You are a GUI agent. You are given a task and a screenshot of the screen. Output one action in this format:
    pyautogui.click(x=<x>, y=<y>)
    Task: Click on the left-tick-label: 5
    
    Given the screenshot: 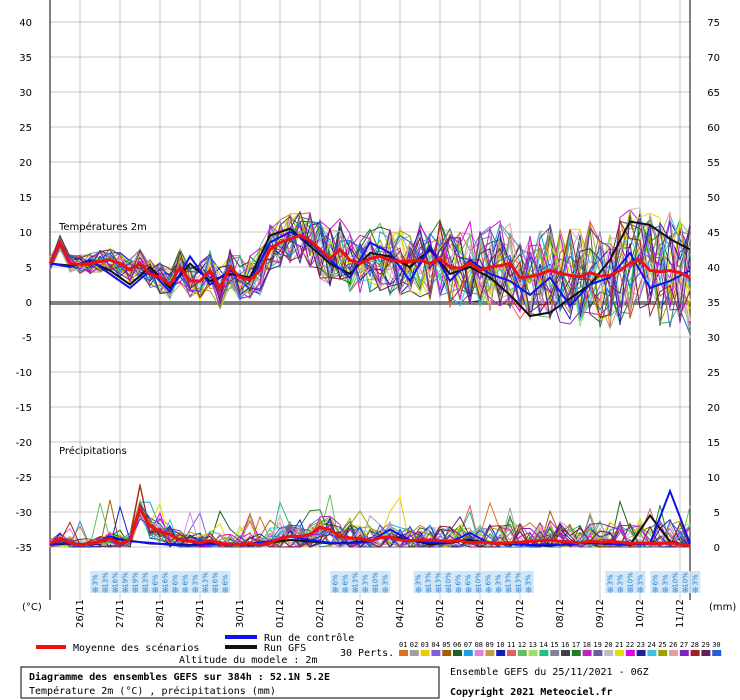 What is the action you would take?
    pyautogui.click(x=29, y=268)
    